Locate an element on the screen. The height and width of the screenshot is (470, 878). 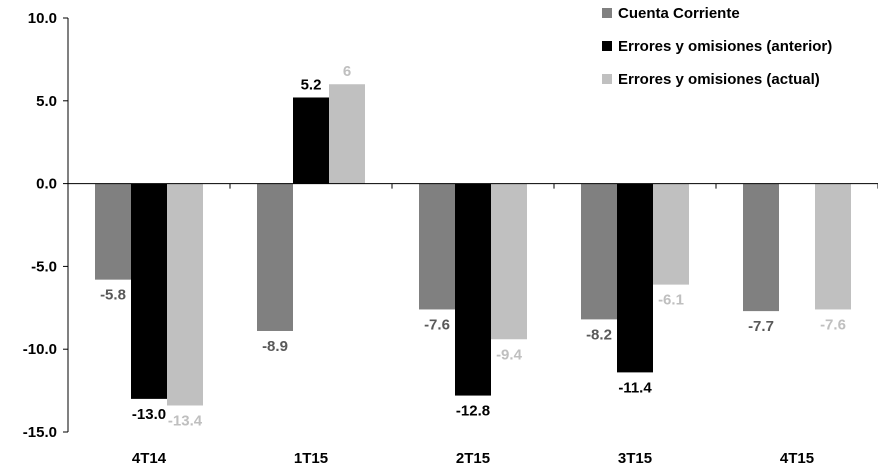
category-label: 2T15 is located at coordinates (473, 458).